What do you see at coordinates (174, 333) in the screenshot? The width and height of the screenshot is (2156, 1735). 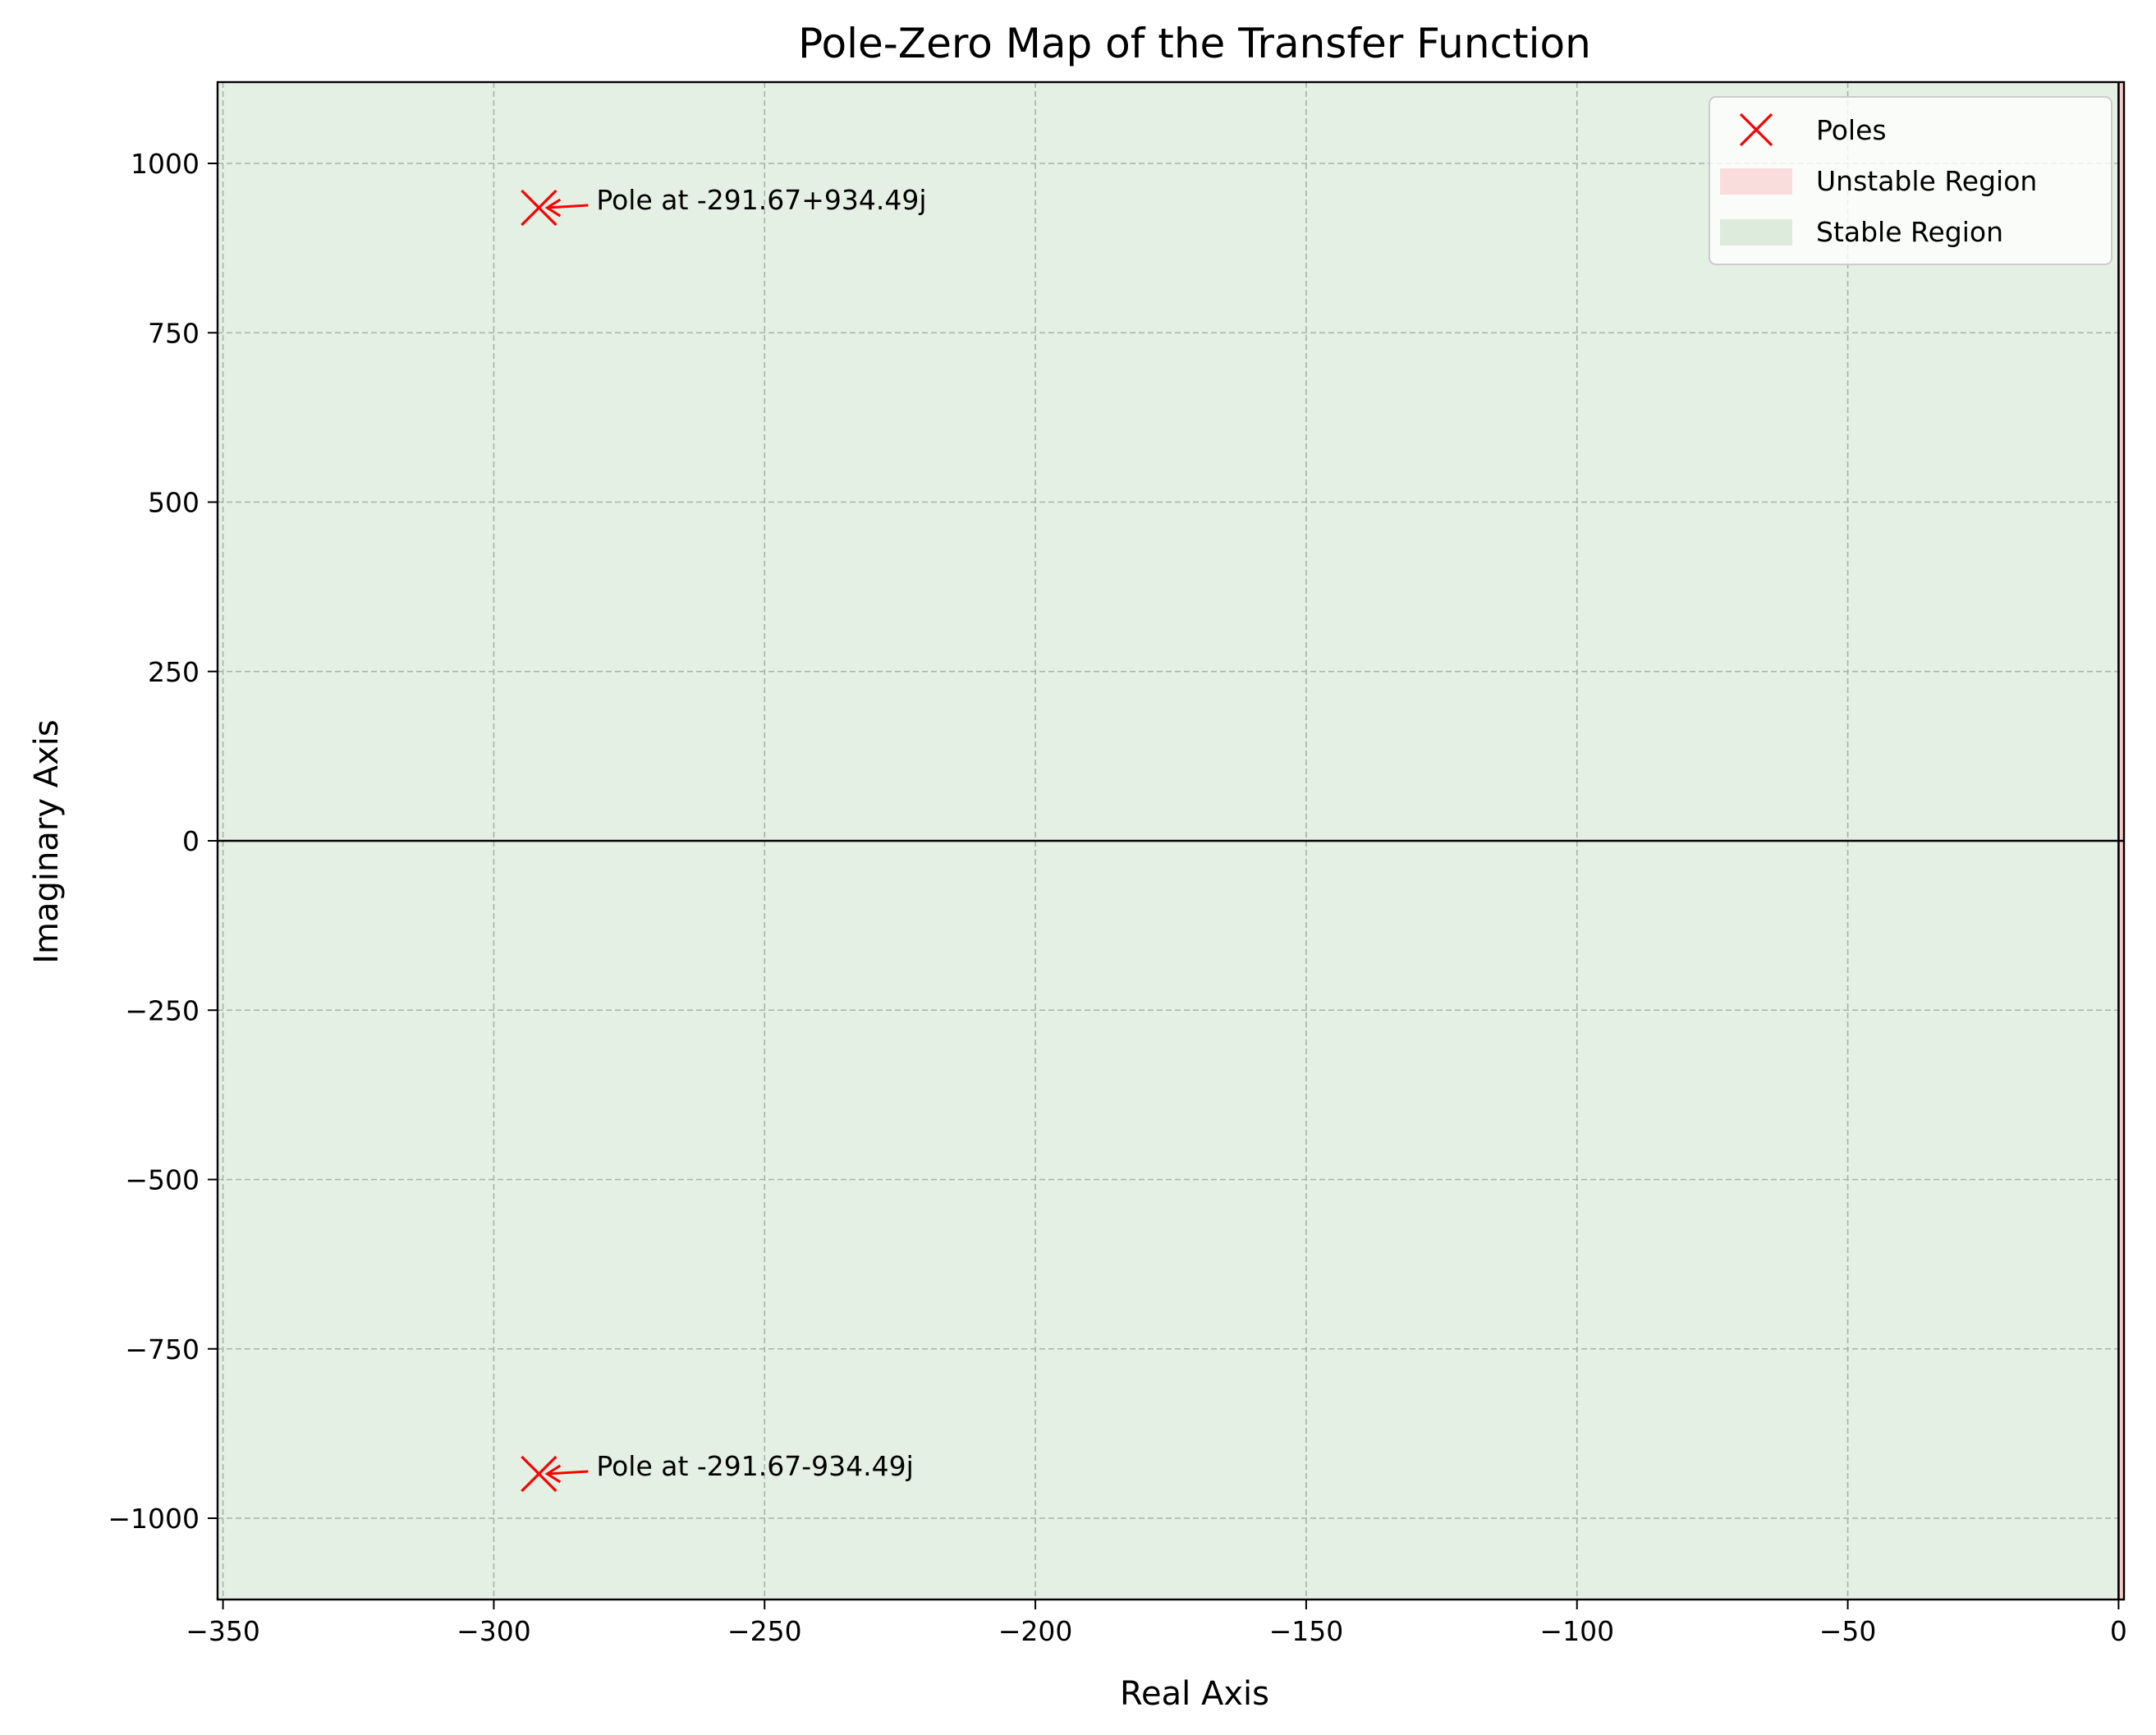 I see `y-tick-label: 750` at bounding box center [174, 333].